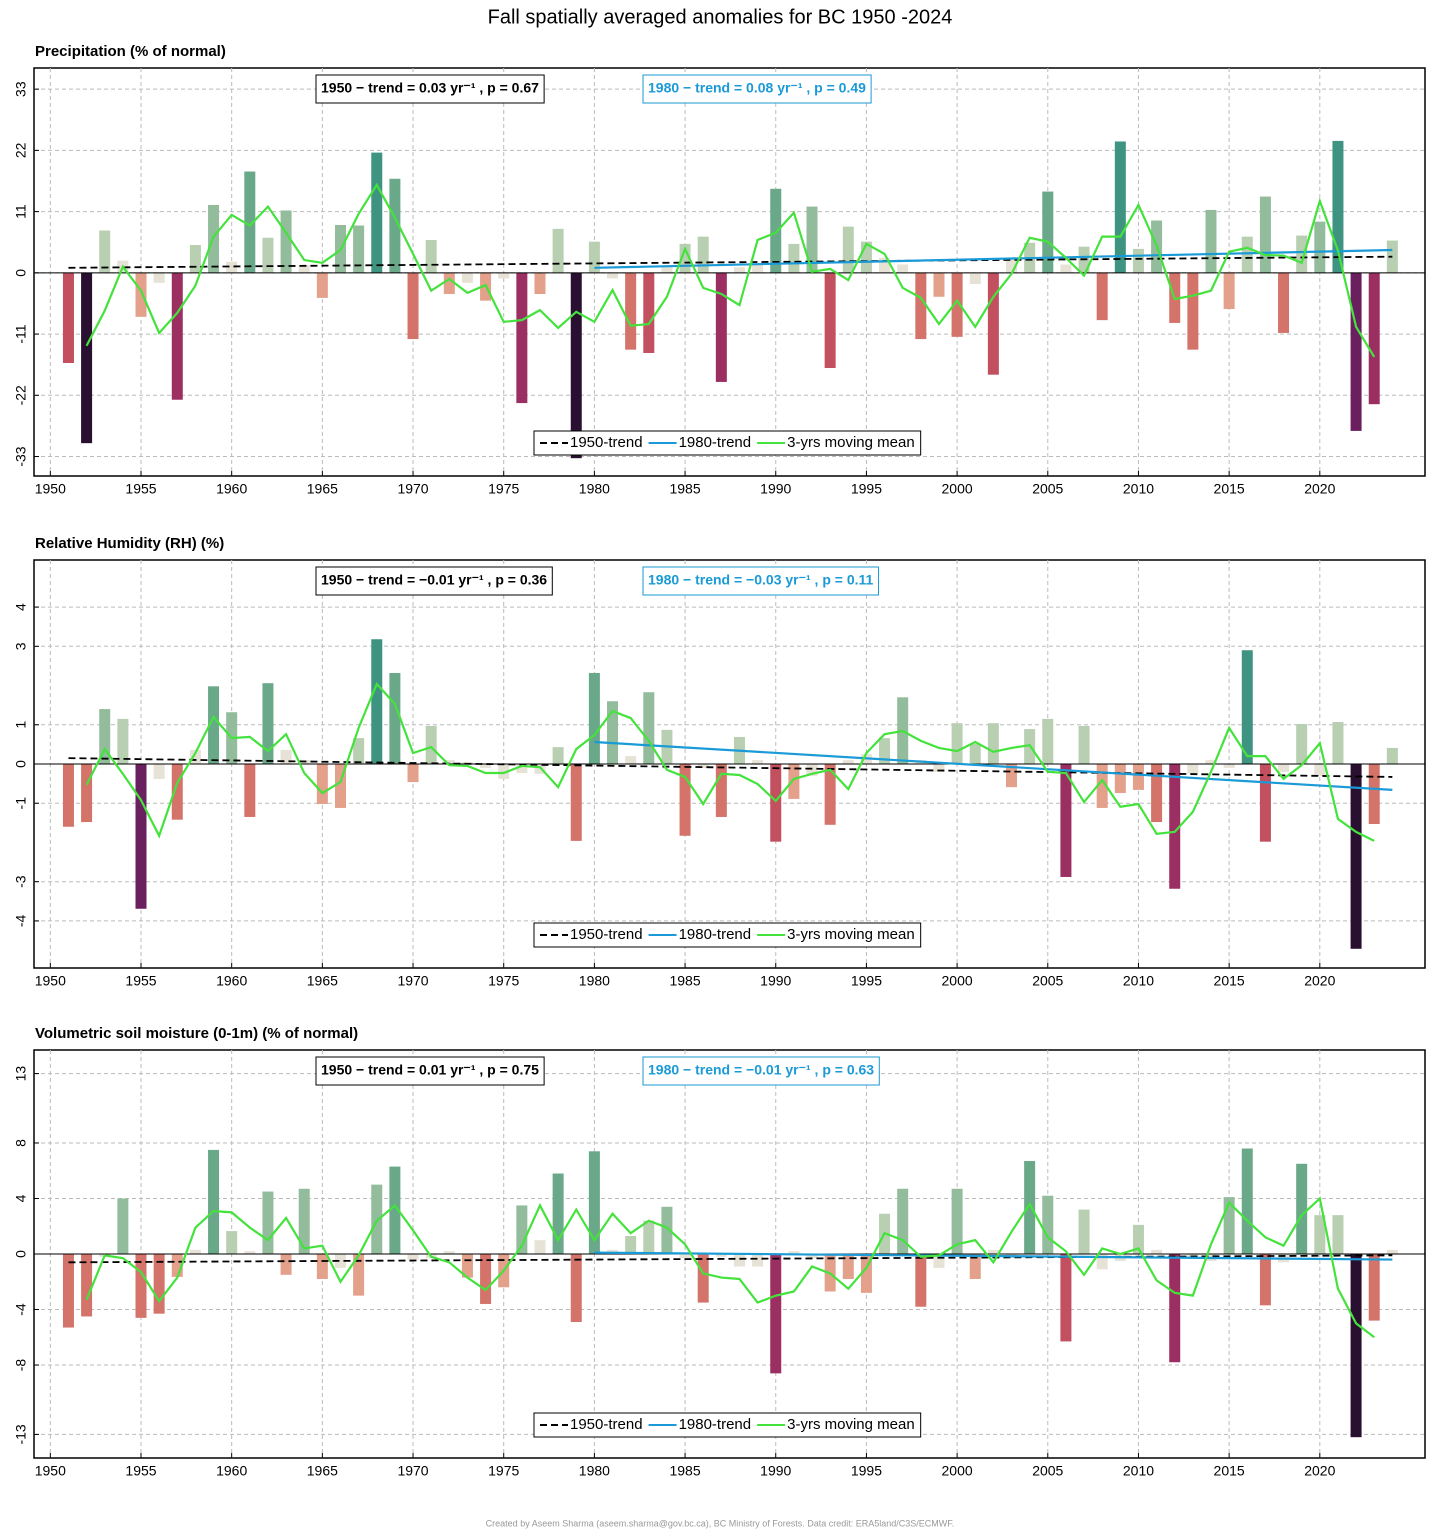 This screenshot has width=1440, height=1536. Describe the element at coordinates (322, 489) in the screenshot. I see `x-tick-label: 1965` at that location.